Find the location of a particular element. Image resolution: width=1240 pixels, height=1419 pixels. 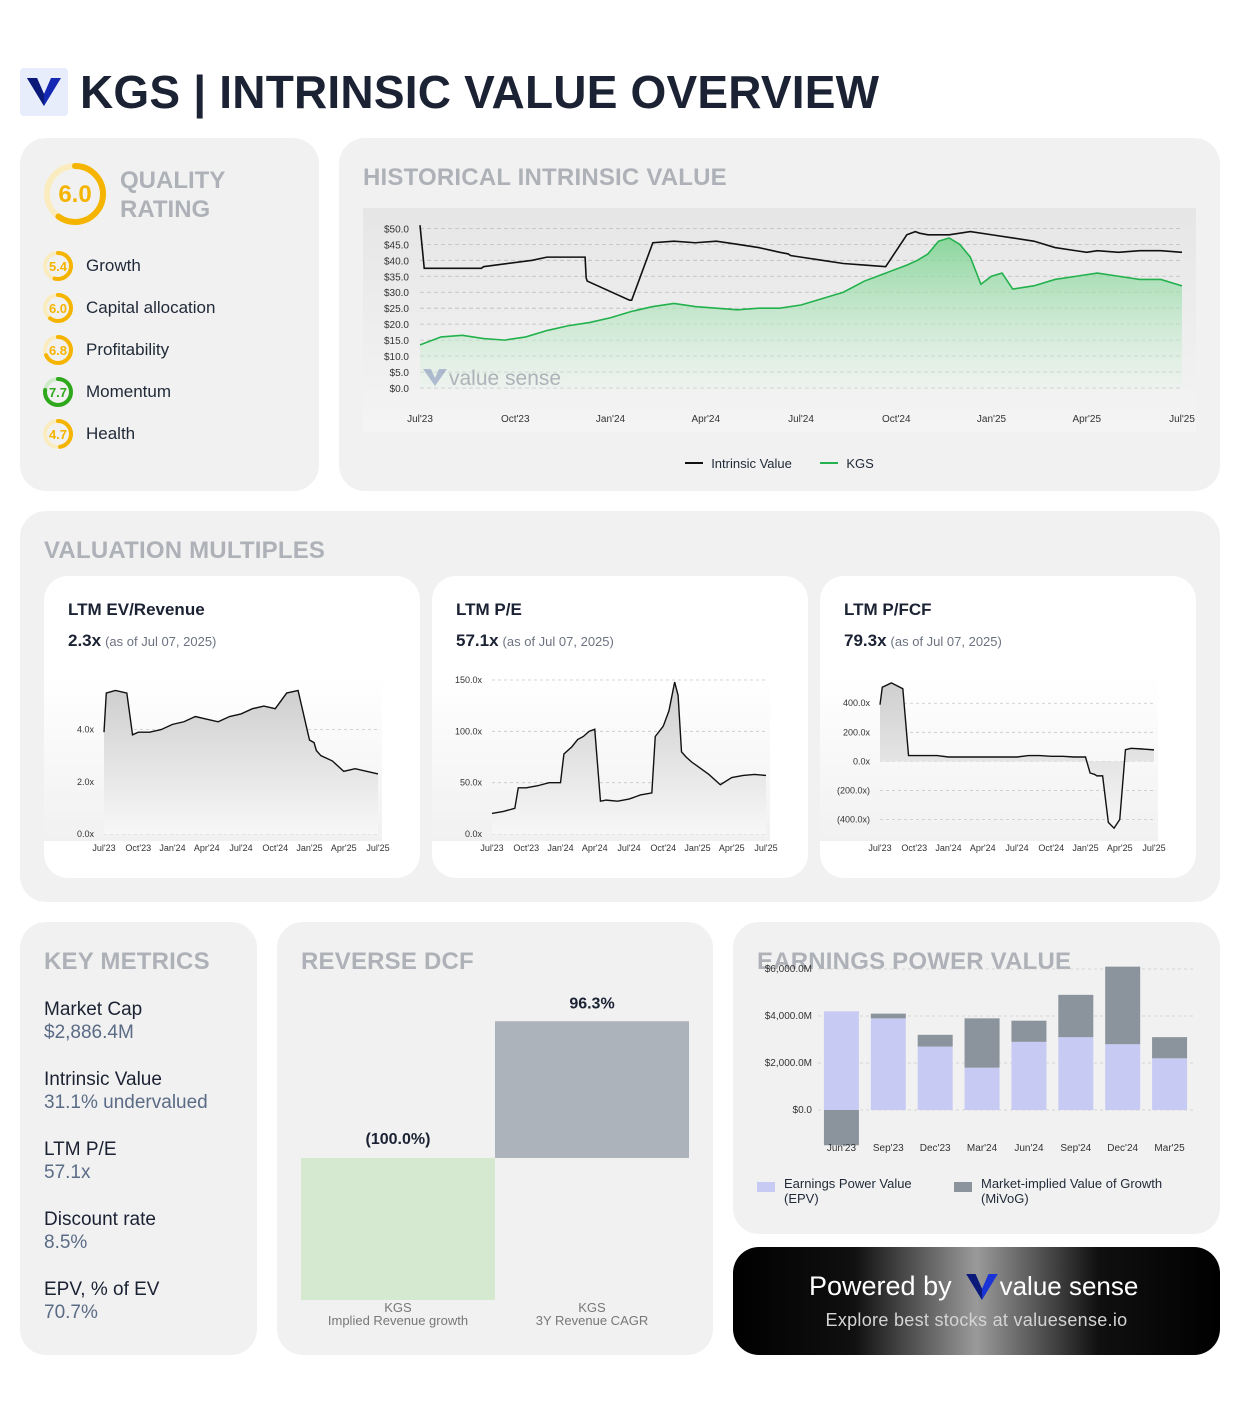

y-tick-label: $0.0 is located at coordinates (400, 389).